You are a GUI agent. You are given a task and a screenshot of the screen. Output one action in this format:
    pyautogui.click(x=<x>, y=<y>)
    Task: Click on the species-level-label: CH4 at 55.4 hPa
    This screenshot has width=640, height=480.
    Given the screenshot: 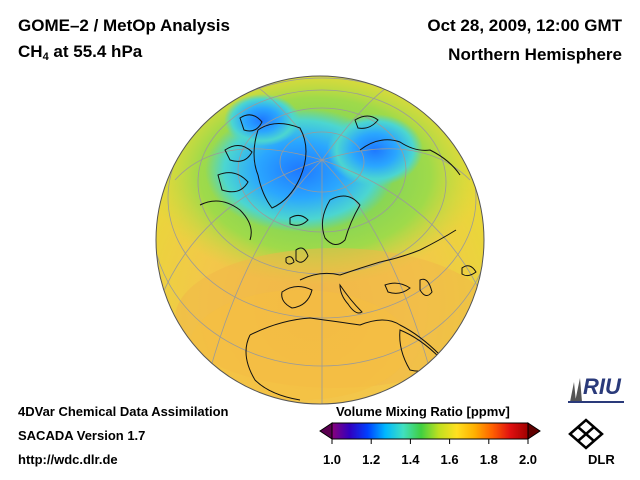 What is the action you would take?
    pyautogui.click(x=80, y=52)
    